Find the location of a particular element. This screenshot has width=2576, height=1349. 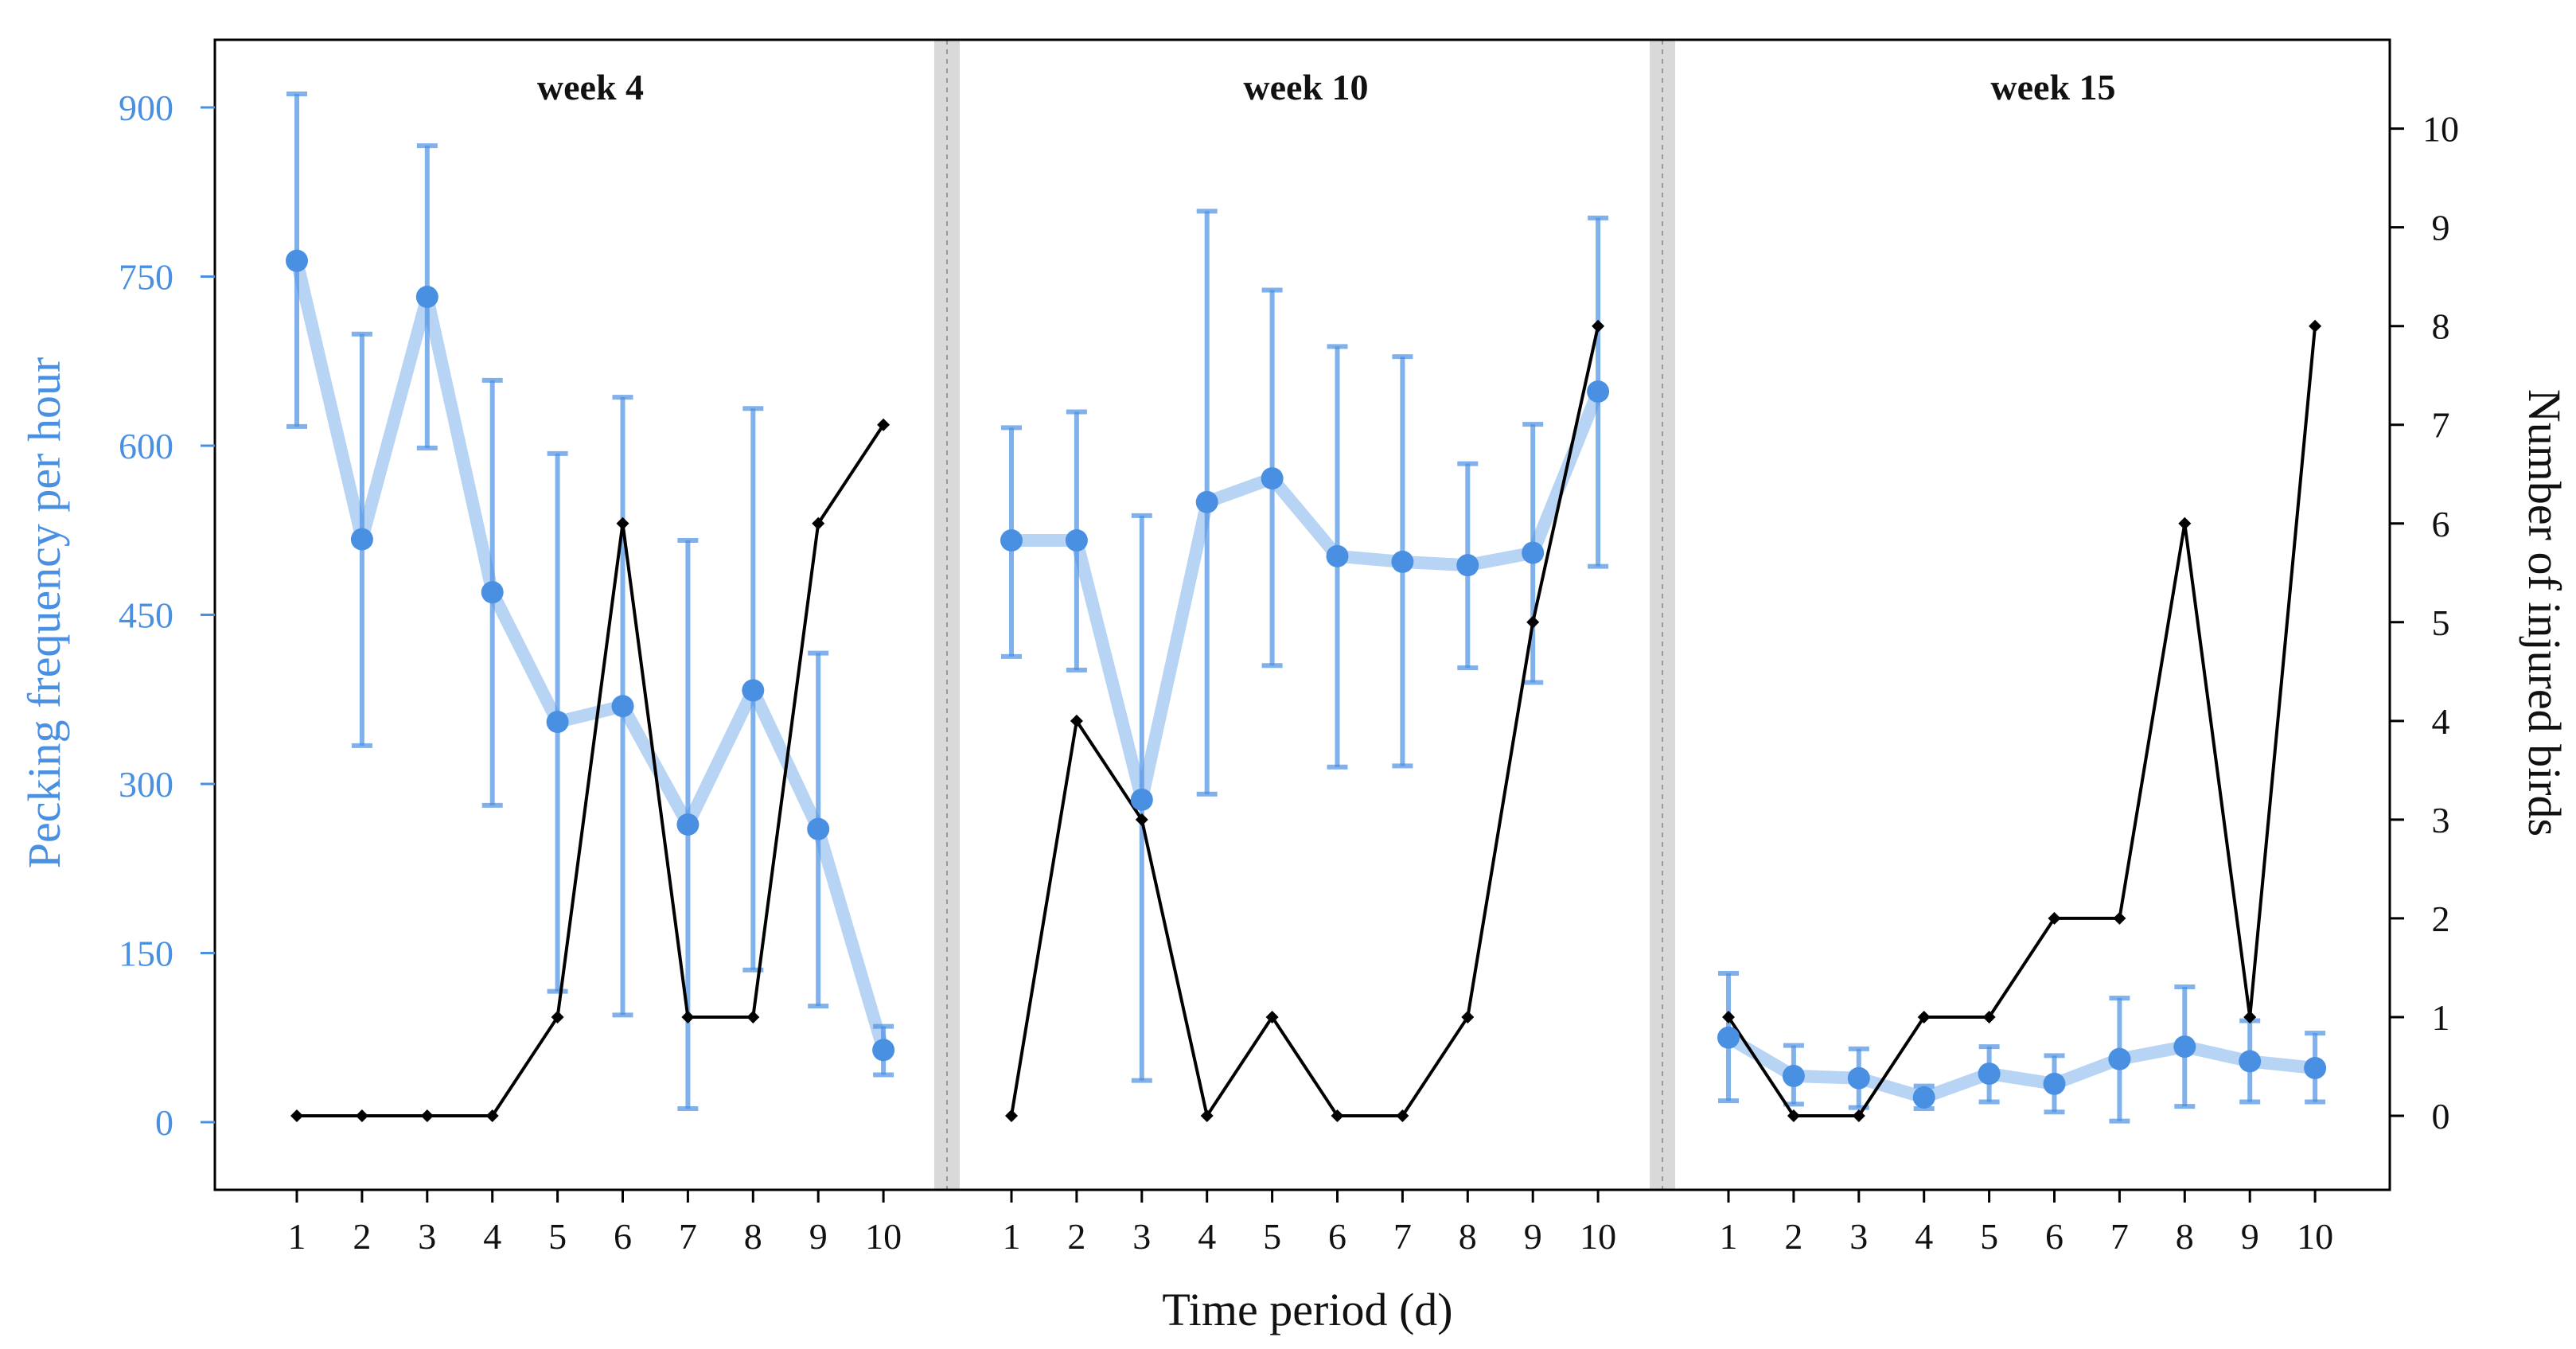

right-tick-label: 6 is located at coordinates (2441, 524).